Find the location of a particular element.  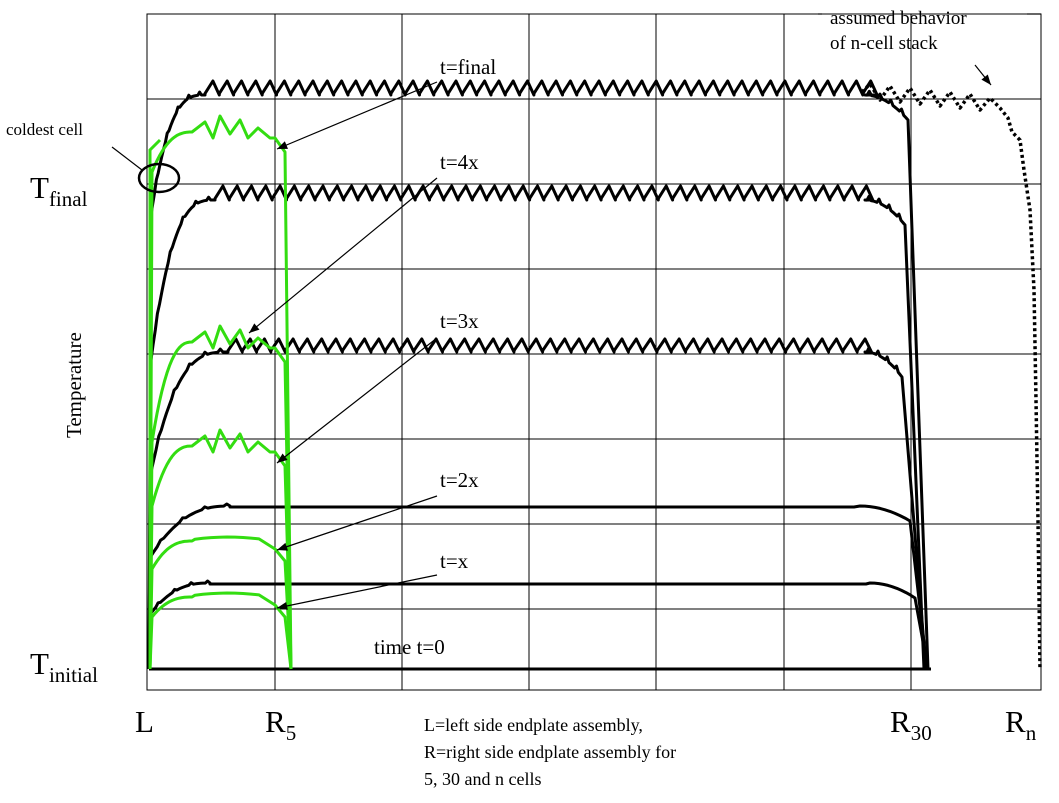

x-label-L-main: L is located at coordinates (144, 721).